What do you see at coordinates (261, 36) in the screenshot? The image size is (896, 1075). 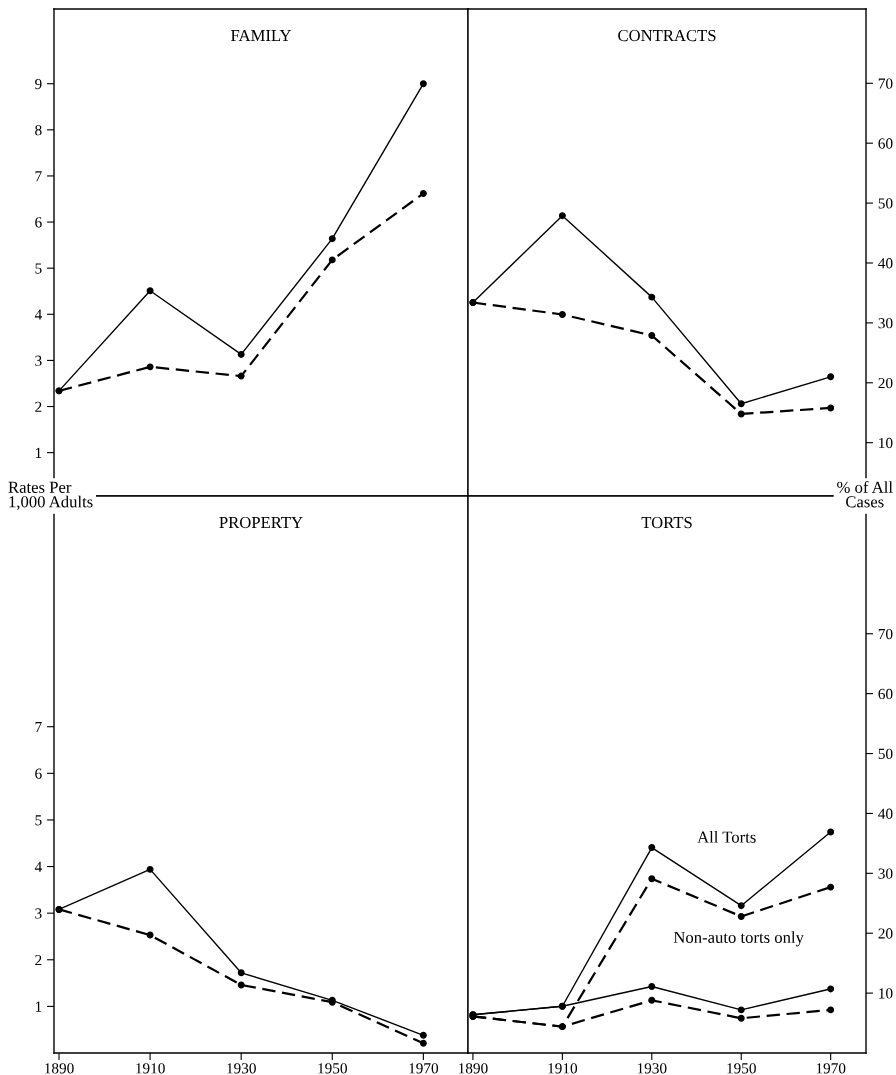 I see `text: FAMILY` at bounding box center [261, 36].